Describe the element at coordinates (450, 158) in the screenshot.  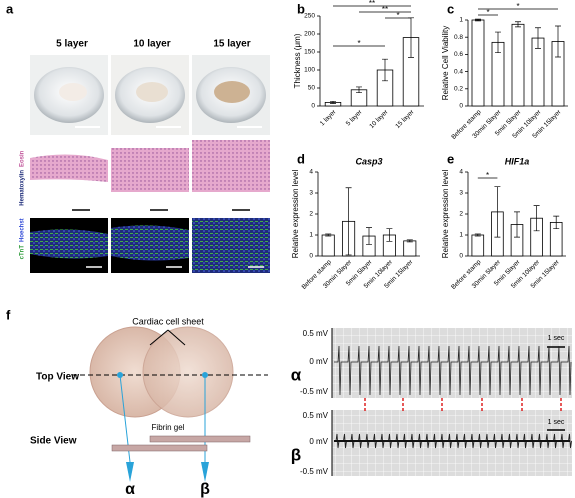
I see `panel-label: e` at that location.